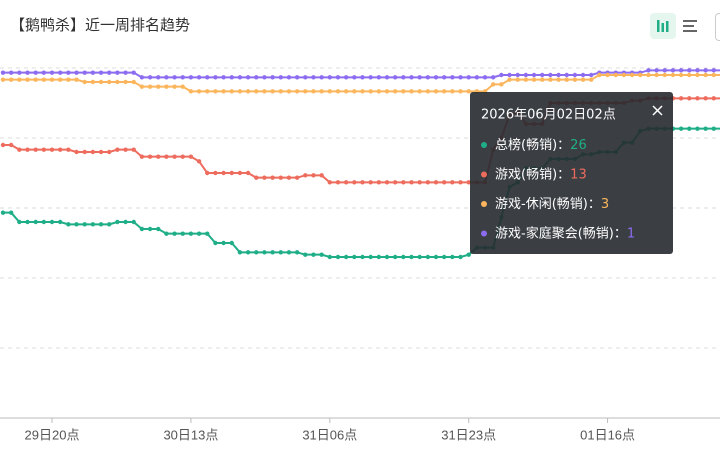 The image size is (720, 459). I want to click on tooltip-box, so click(571, 173).